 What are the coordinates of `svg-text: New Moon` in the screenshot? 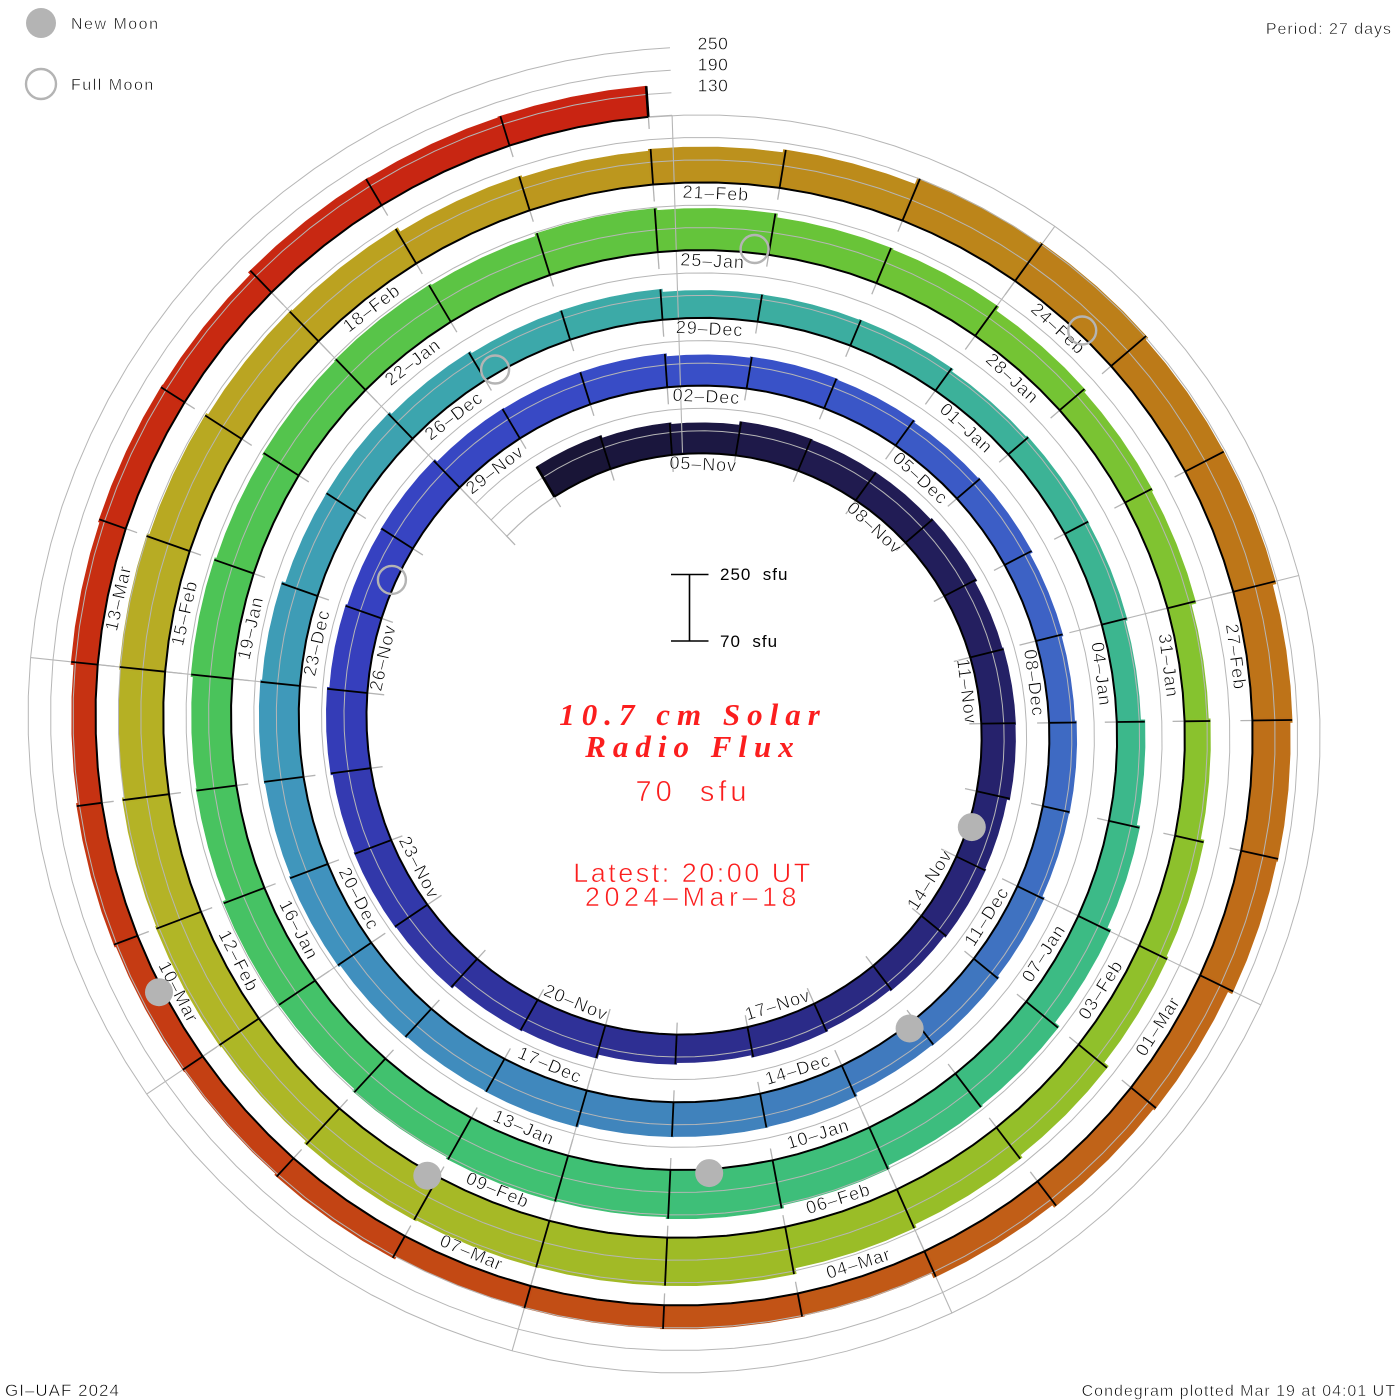 It's located at (115, 24).